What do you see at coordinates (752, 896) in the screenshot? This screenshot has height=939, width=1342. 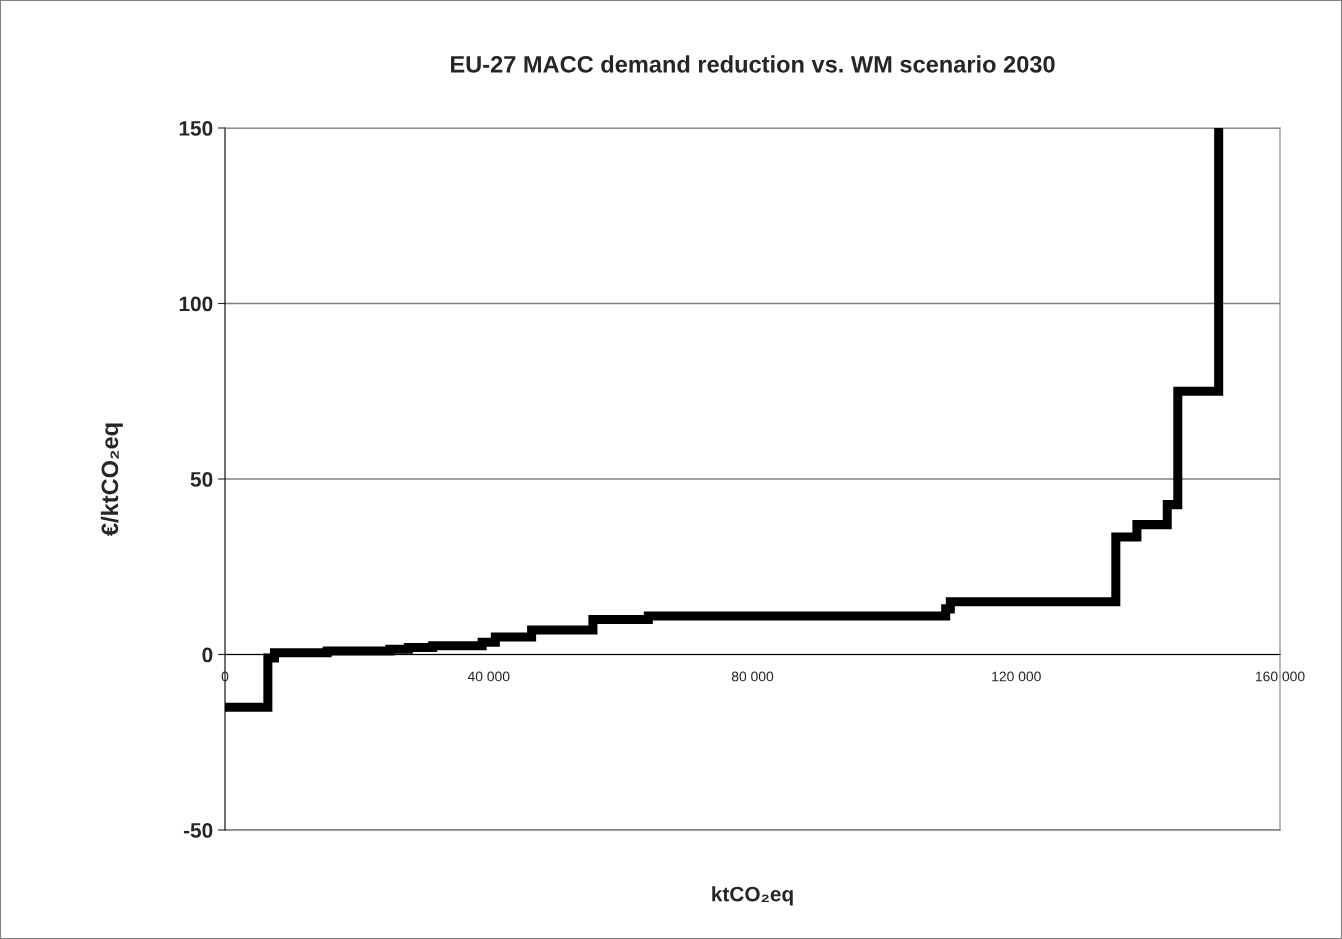 I see `x-axis-title: ktCO₂eq` at bounding box center [752, 896].